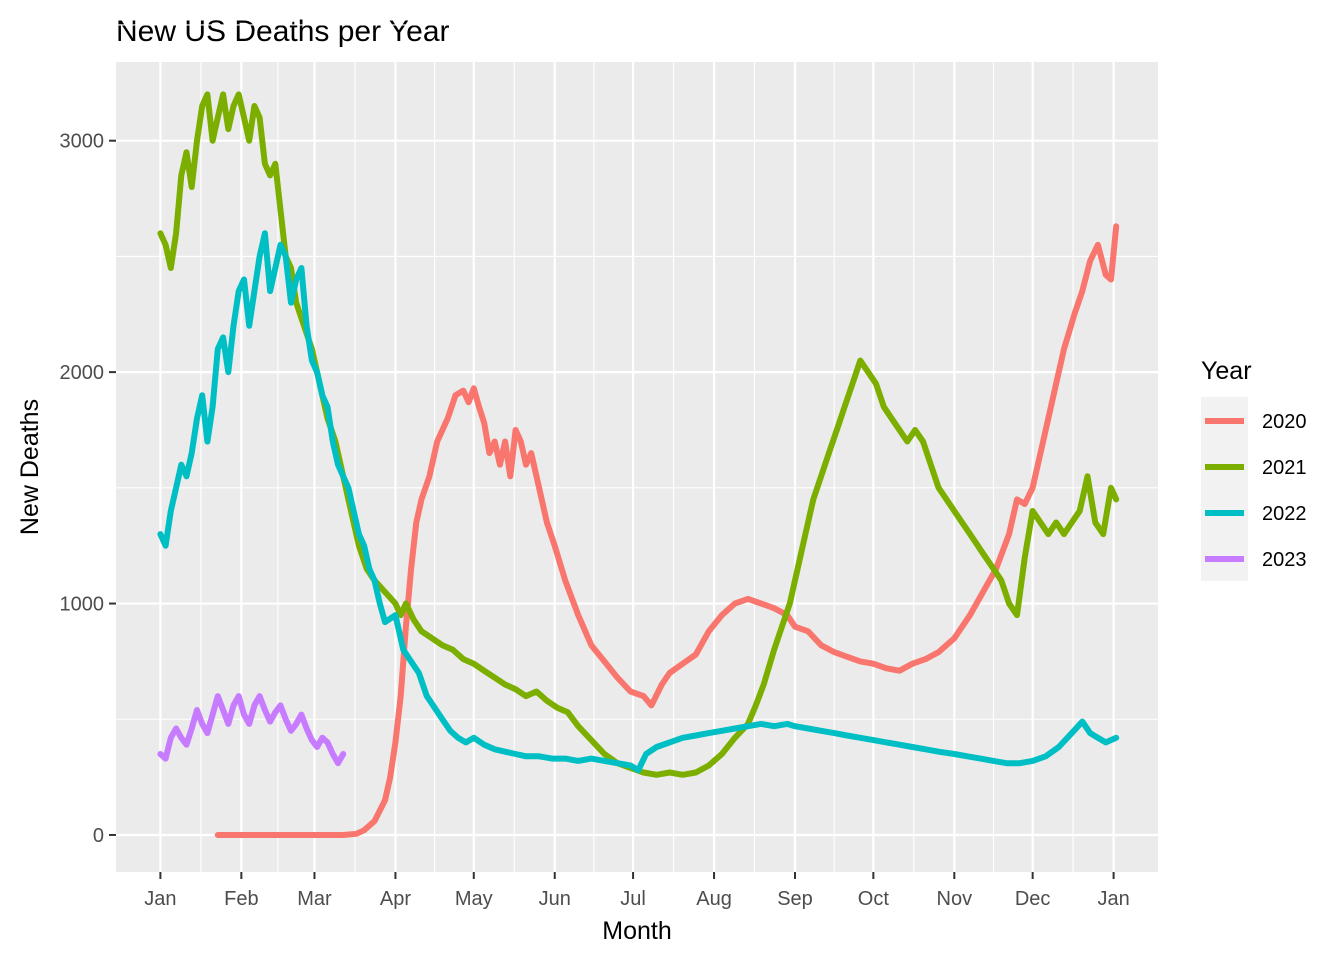 The height and width of the screenshot is (960, 1344). What do you see at coordinates (955, 899) in the screenshot?
I see `x-tick-label: Nov` at bounding box center [955, 899].